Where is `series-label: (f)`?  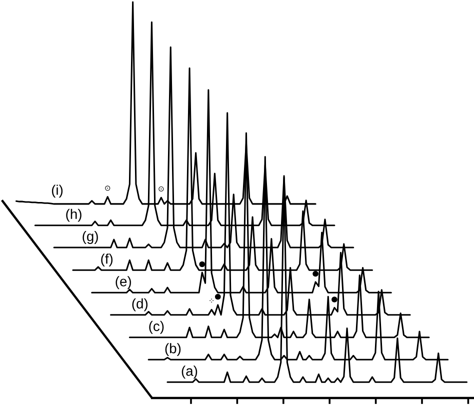 series-label: (f) is located at coordinates (107, 260).